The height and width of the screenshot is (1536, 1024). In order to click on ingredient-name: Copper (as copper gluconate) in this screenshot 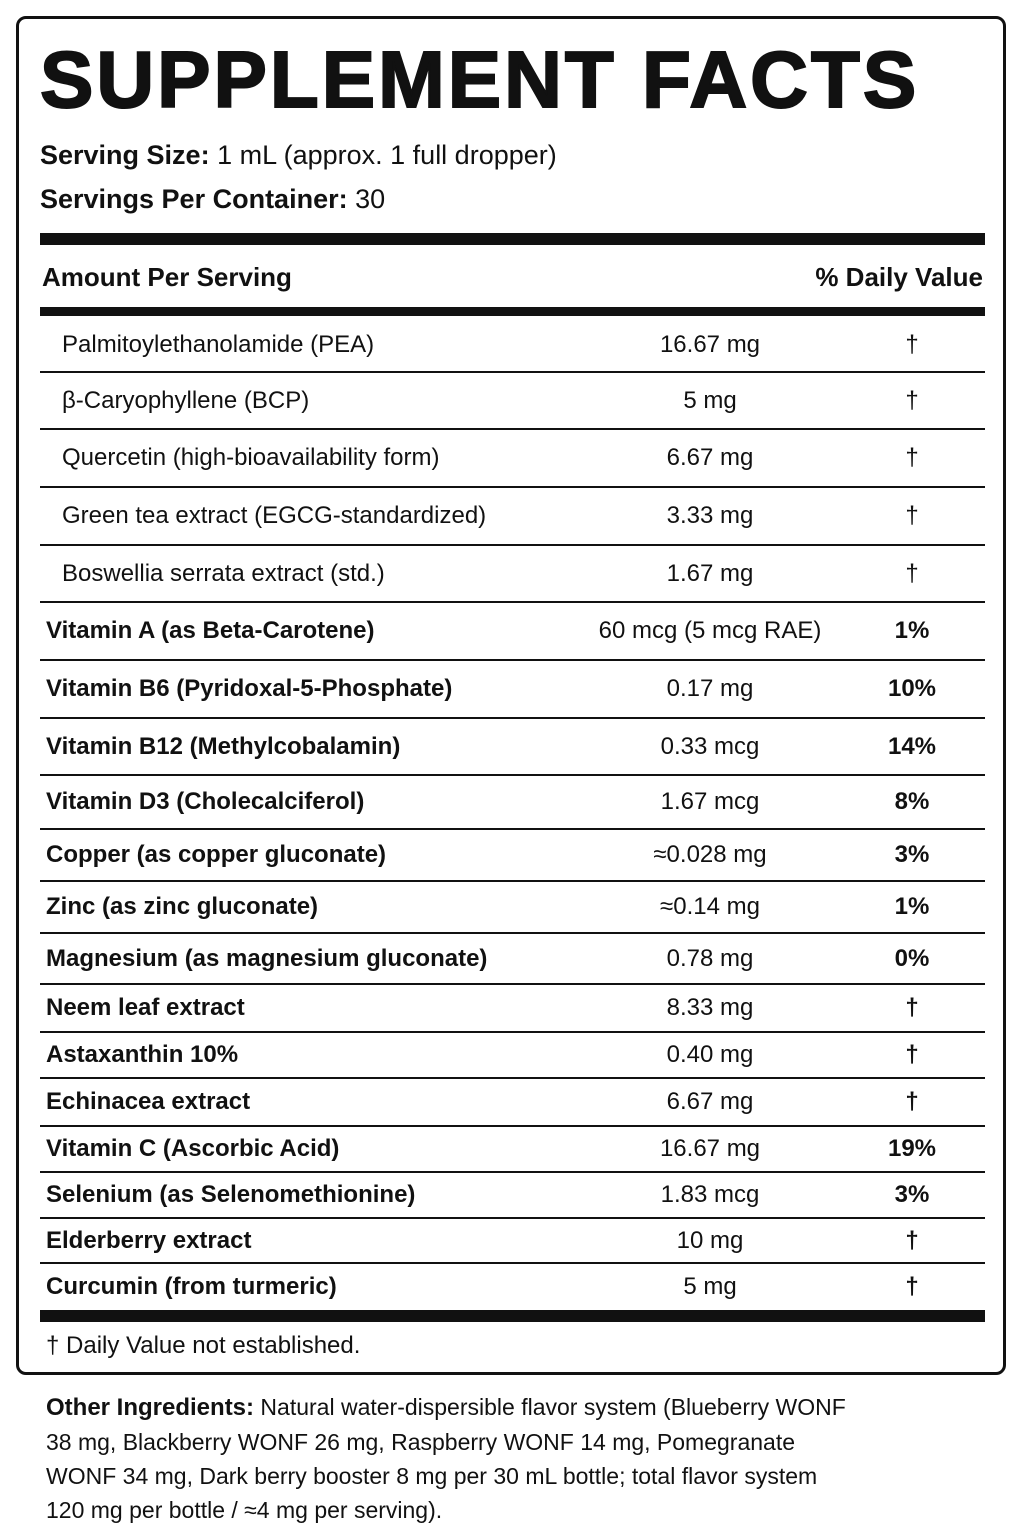, I will do `click(216, 854)`.